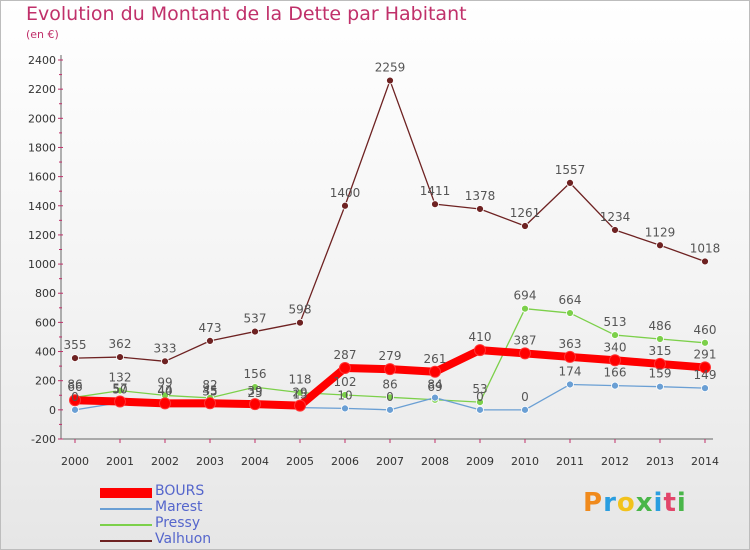 This screenshot has width=750, height=550. What do you see at coordinates (45, 293) in the screenshot?
I see `y-tick-label: 800` at bounding box center [45, 293].